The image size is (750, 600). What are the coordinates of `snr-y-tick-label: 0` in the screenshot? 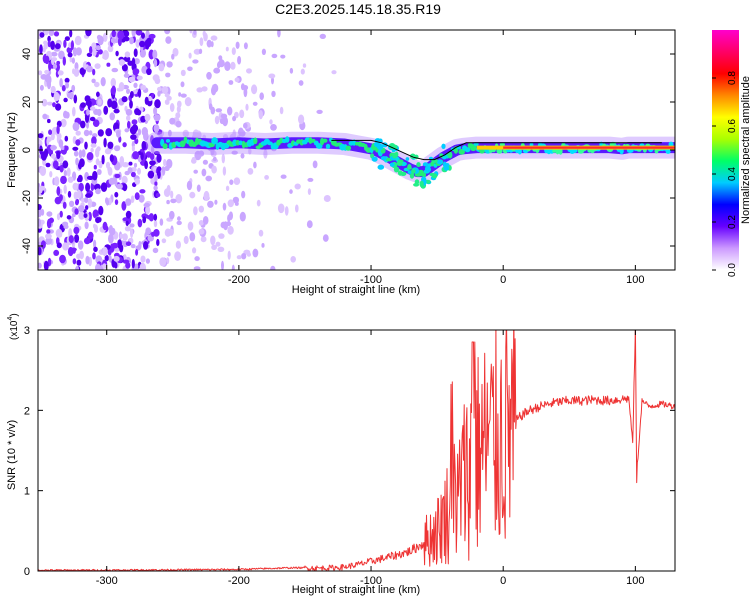 It's located at (27, 572).